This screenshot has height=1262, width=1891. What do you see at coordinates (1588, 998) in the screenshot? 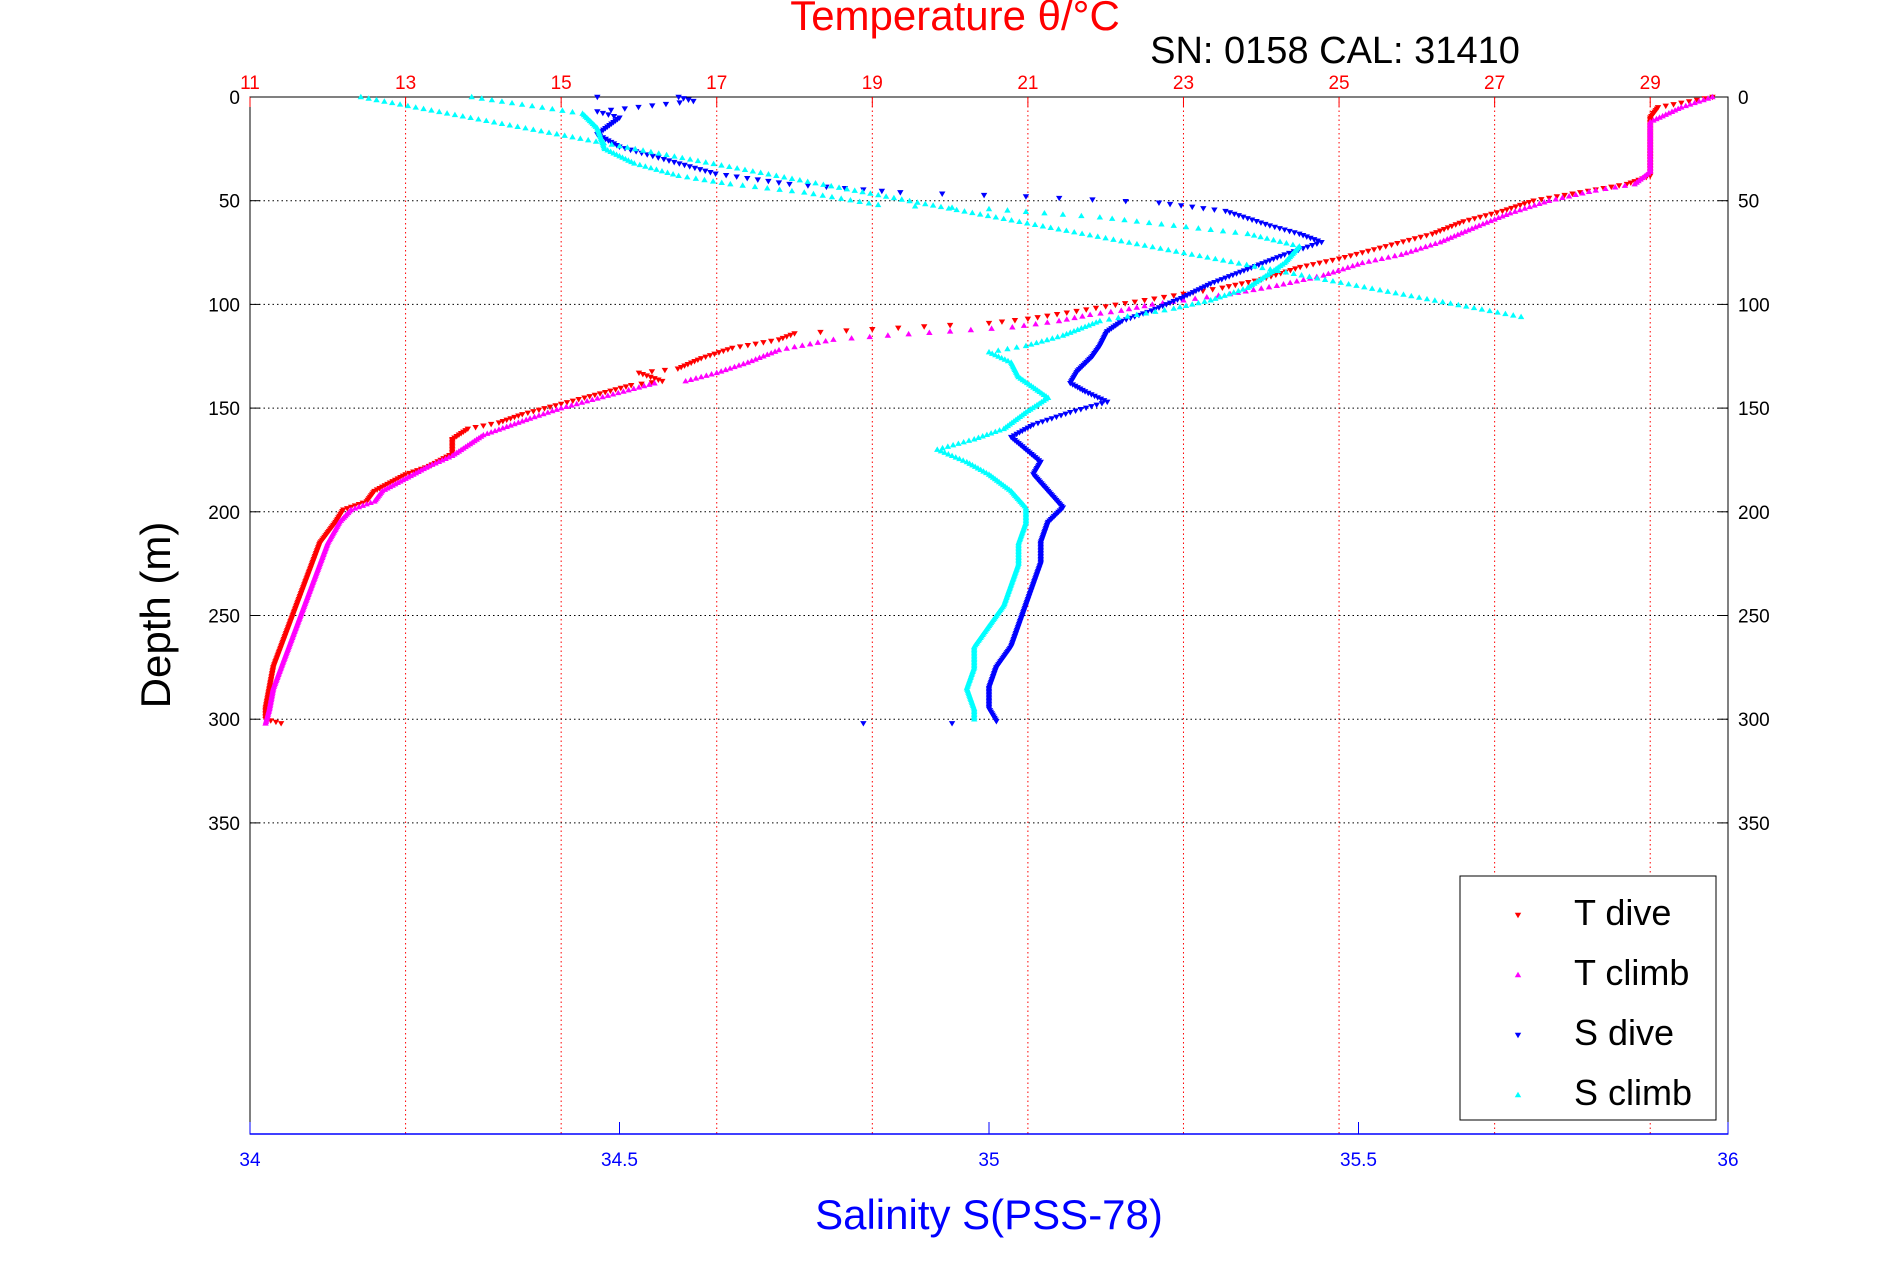
I see `legend-box` at bounding box center [1588, 998].